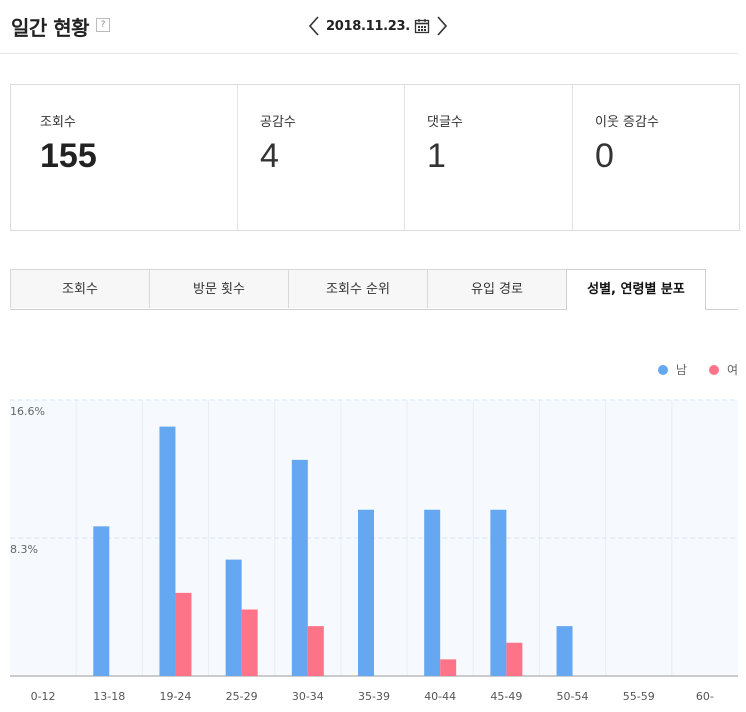  I want to click on y-tick-label: 8.3%, so click(24, 549).